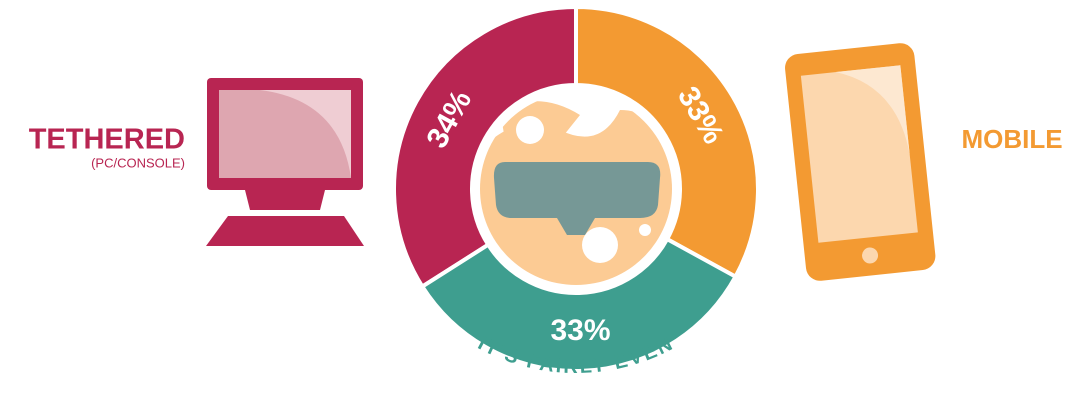 This screenshot has width=1078, height=406. I want to click on monitor-icon, so click(285, 162).